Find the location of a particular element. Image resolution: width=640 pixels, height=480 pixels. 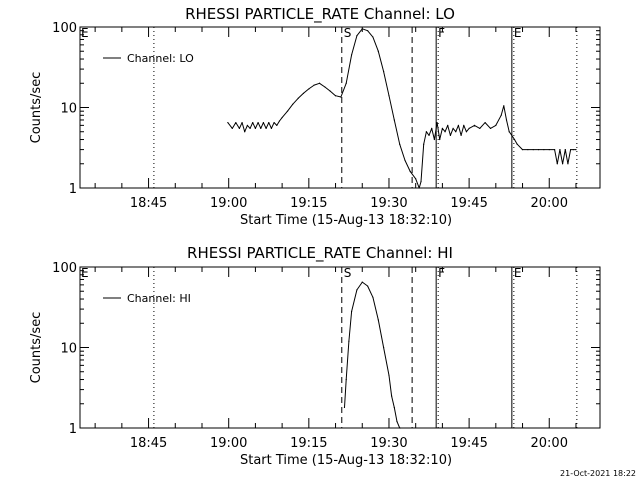

y-tick-label: 10 is located at coordinates (68, 109).